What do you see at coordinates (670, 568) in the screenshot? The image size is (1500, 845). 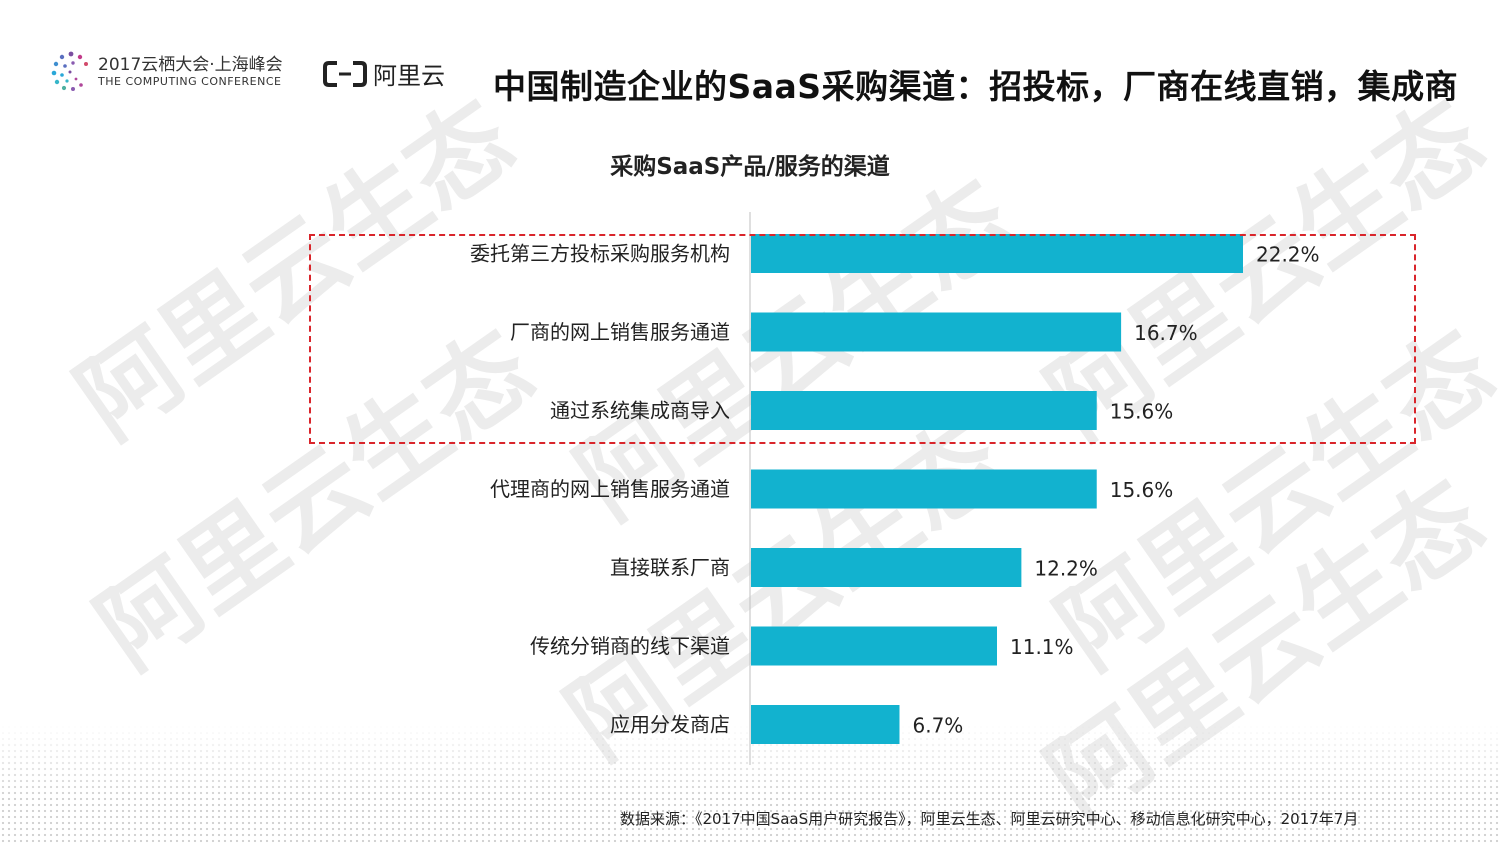 I see `category-label: 直接联系厂商` at bounding box center [670, 568].